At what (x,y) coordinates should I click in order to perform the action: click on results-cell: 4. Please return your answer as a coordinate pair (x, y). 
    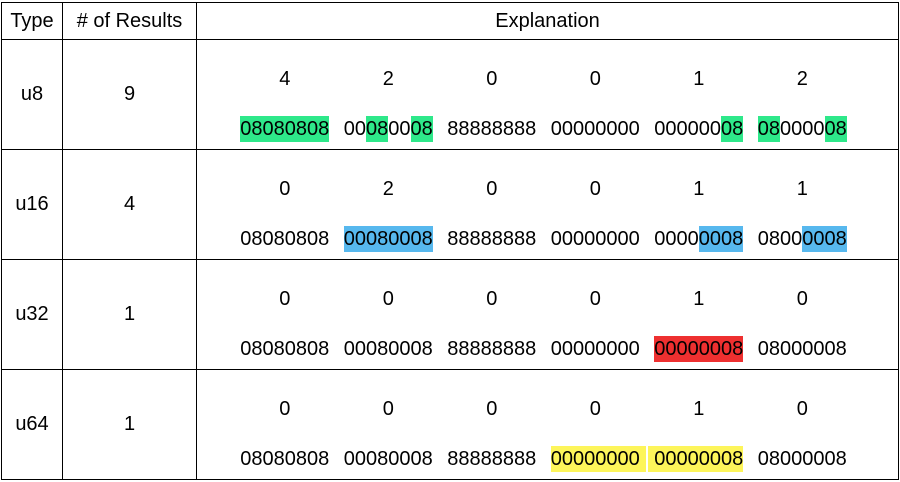
    Looking at the image, I should click on (129, 204).